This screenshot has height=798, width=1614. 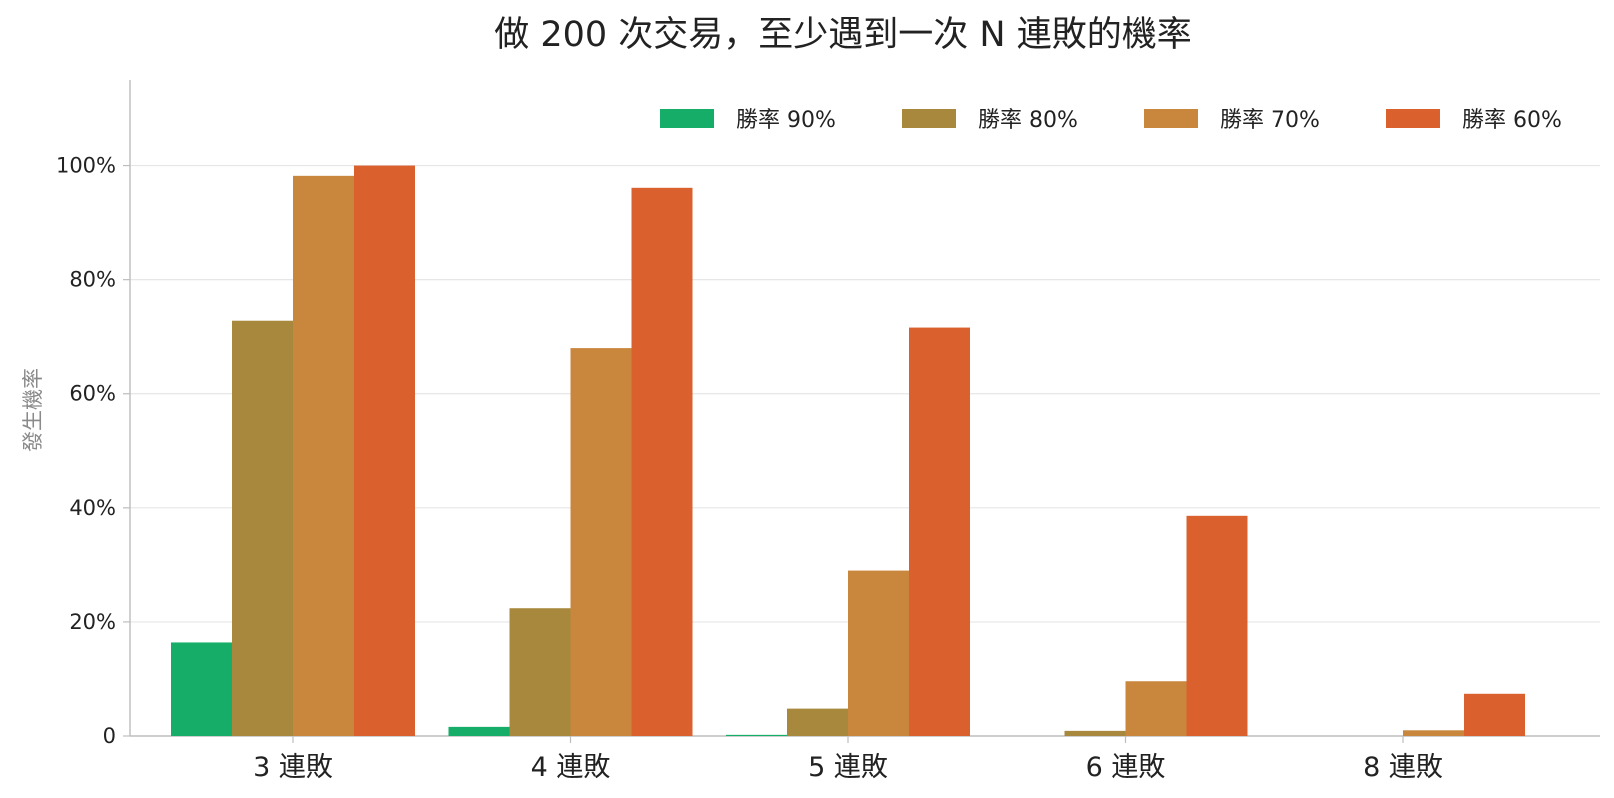 What do you see at coordinates (1111, 120) in the screenshot?
I see `legend: 勝率 90% 勝率 80% 勝率 70% 勝率 60%` at bounding box center [1111, 120].